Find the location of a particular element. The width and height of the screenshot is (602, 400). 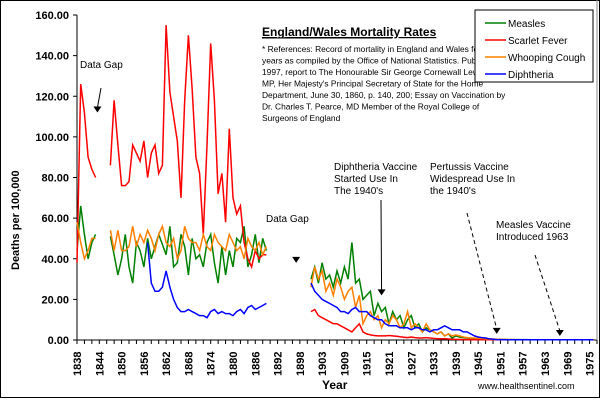

legend-label-whooping-cough: Whooping Cough is located at coordinates (546, 58).